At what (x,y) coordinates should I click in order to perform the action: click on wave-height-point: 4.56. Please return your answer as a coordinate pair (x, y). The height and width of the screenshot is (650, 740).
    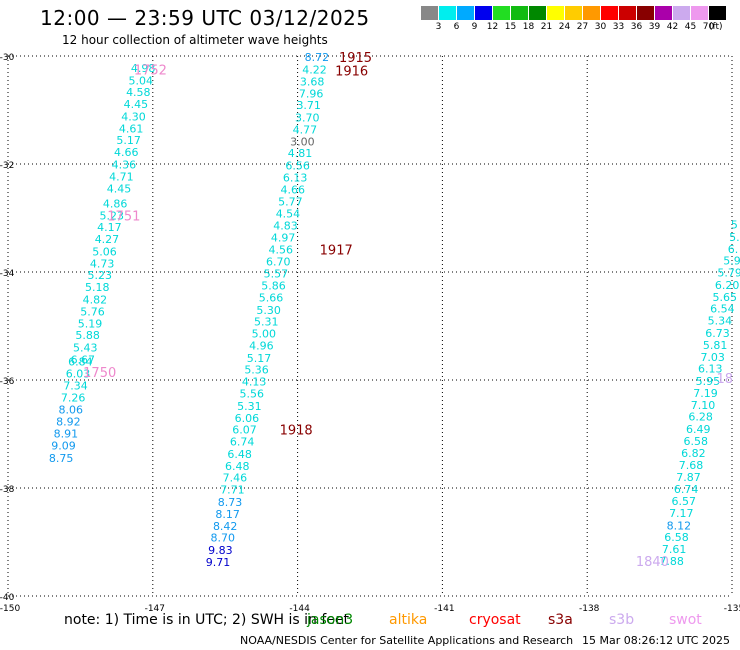
    Looking at the image, I should click on (280, 249).